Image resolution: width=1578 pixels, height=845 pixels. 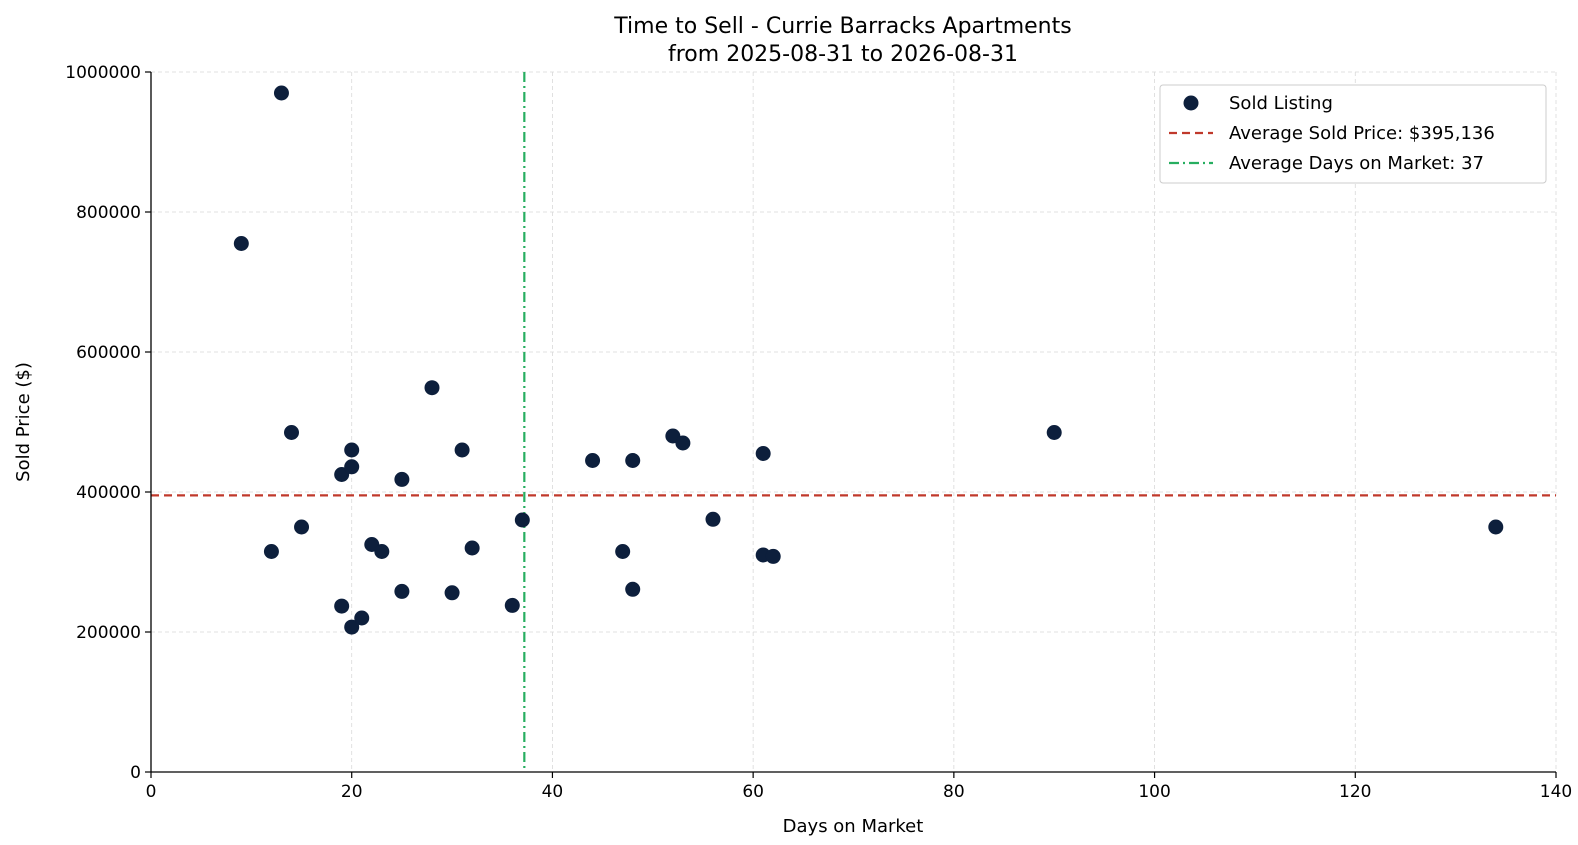 What do you see at coordinates (1281, 103) in the screenshot?
I see `legend-label-sold-listing: Sold Listing` at bounding box center [1281, 103].